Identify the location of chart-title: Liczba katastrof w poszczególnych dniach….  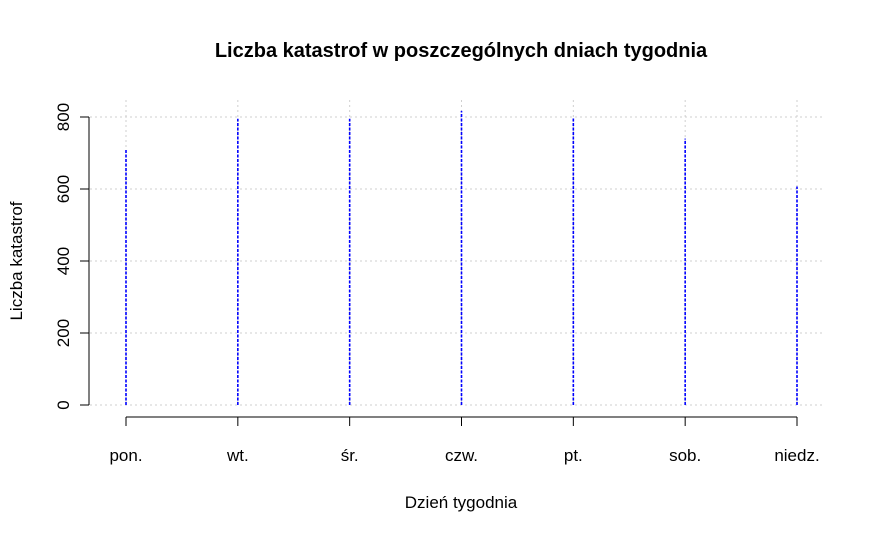
(461, 51).